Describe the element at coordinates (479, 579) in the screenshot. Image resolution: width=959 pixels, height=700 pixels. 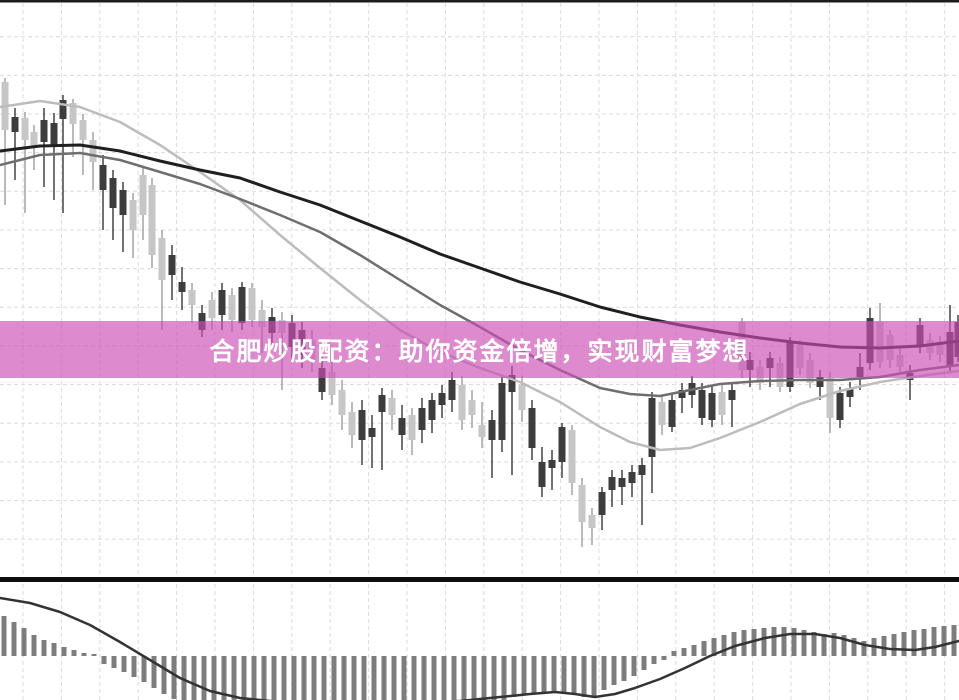
I see `panel-separator` at that location.